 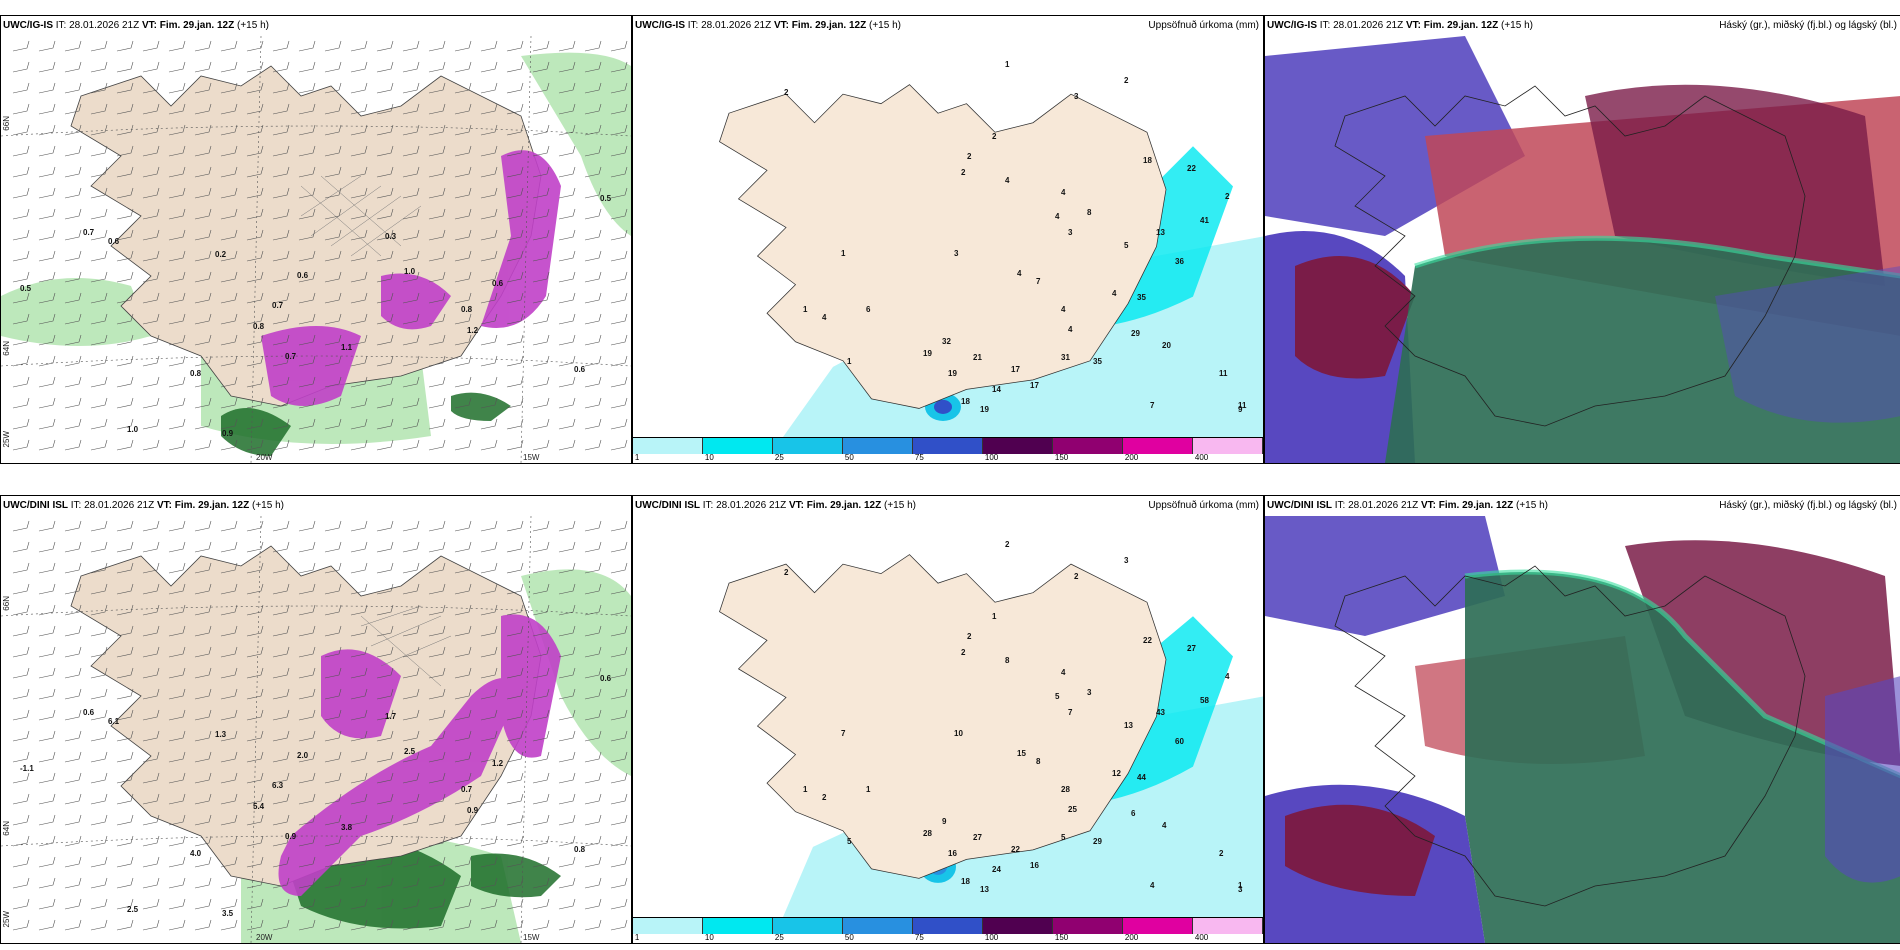 I want to click on wind-value-label: 1.7, so click(x=391, y=716).